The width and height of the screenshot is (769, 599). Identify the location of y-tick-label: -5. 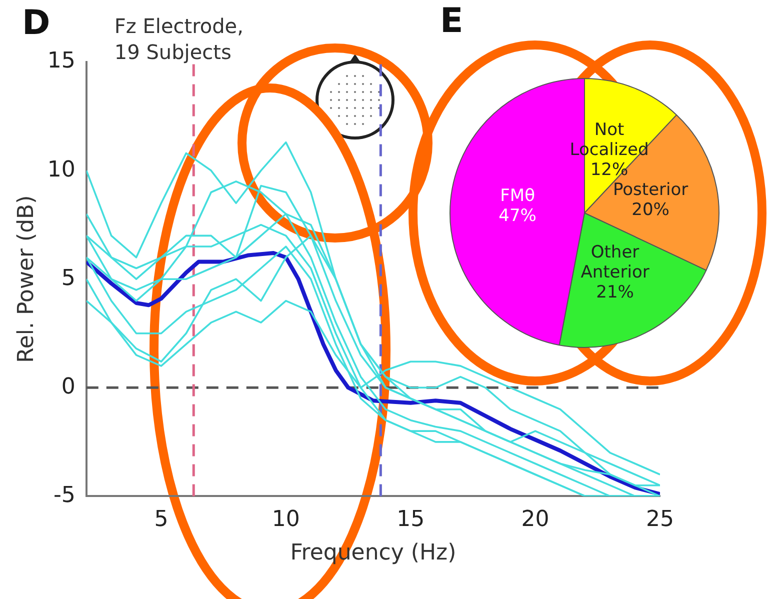
(64, 495).